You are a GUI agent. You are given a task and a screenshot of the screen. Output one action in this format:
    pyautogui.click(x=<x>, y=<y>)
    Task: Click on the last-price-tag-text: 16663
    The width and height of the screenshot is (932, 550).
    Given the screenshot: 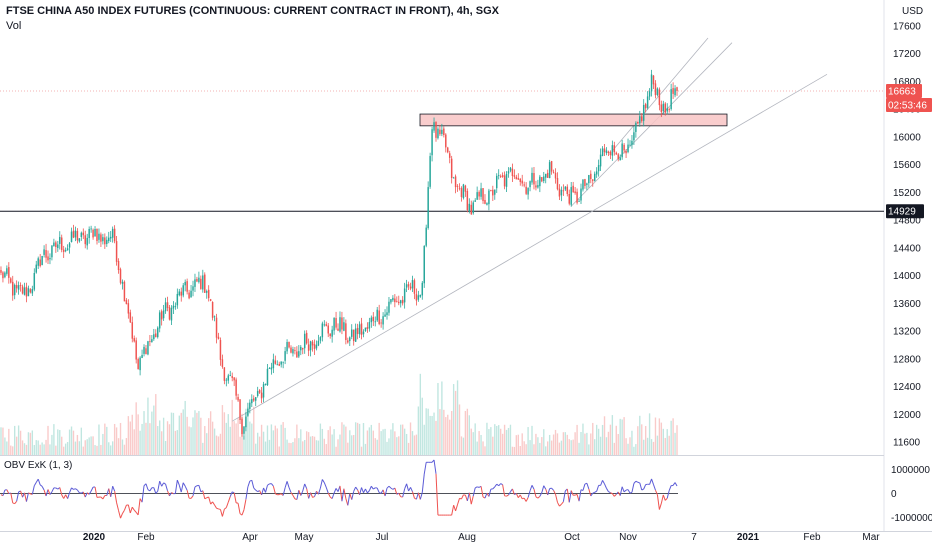 What is the action you would take?
    pyautogui.click(x=902, y=91)
    